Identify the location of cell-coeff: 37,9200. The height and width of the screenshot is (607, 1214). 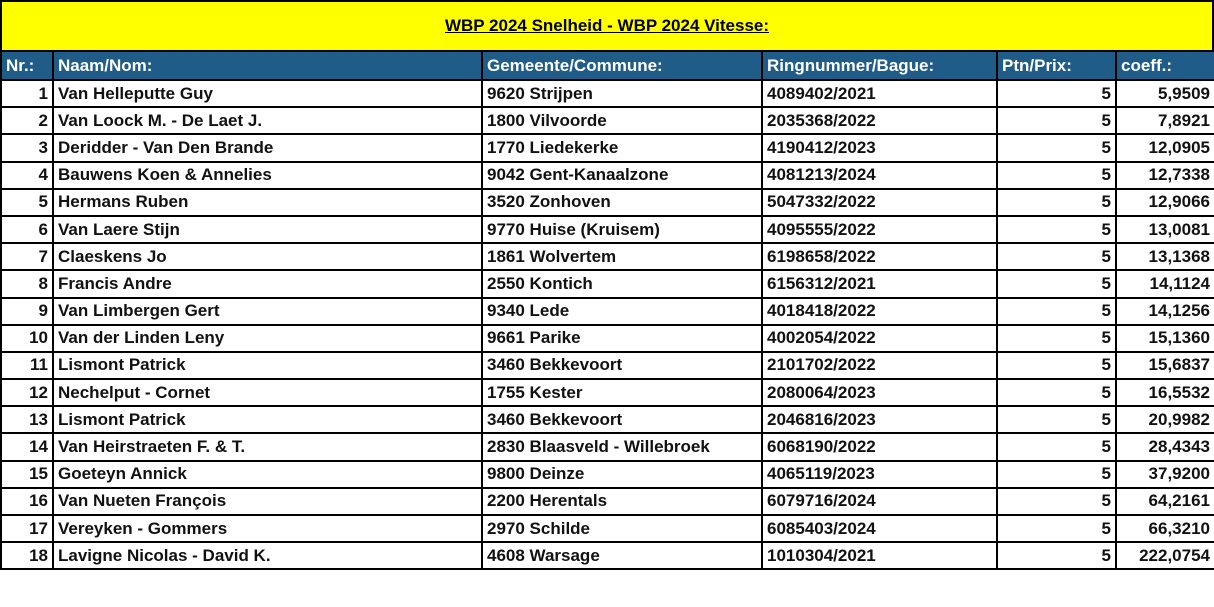
(1164, 474).